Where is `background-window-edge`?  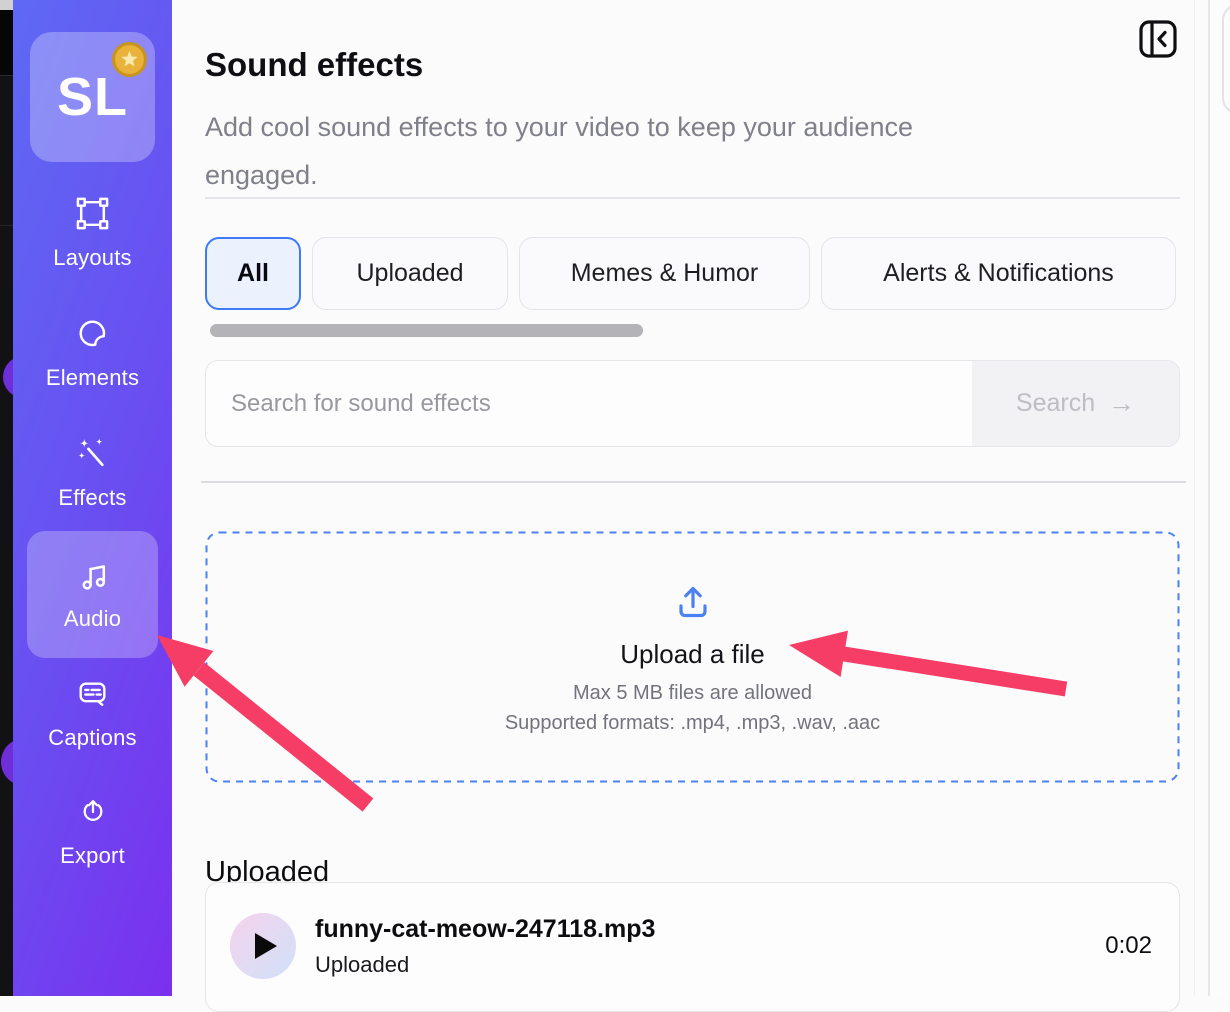
background-window-edge is located at coordinates (6, 5).